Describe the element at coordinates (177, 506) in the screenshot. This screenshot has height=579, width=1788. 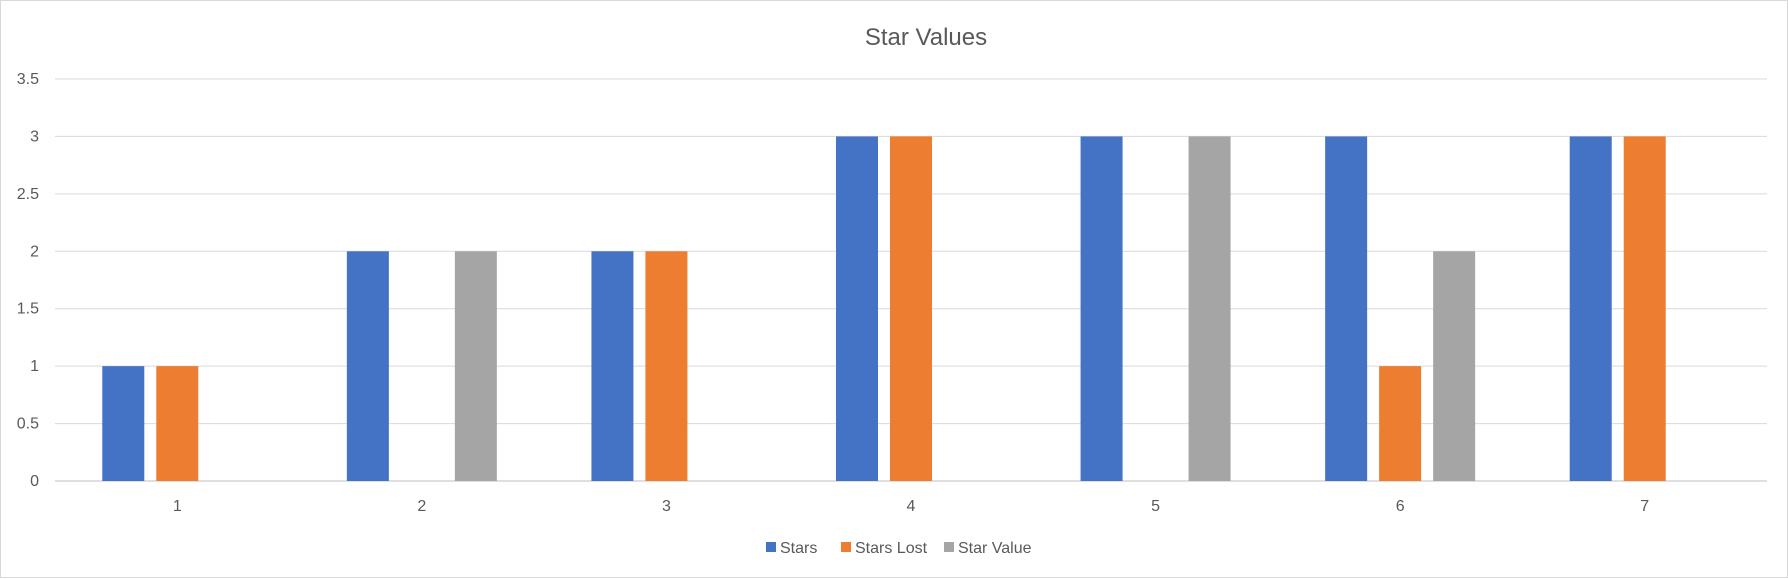
I see `x-tick-label: 1` at that location.